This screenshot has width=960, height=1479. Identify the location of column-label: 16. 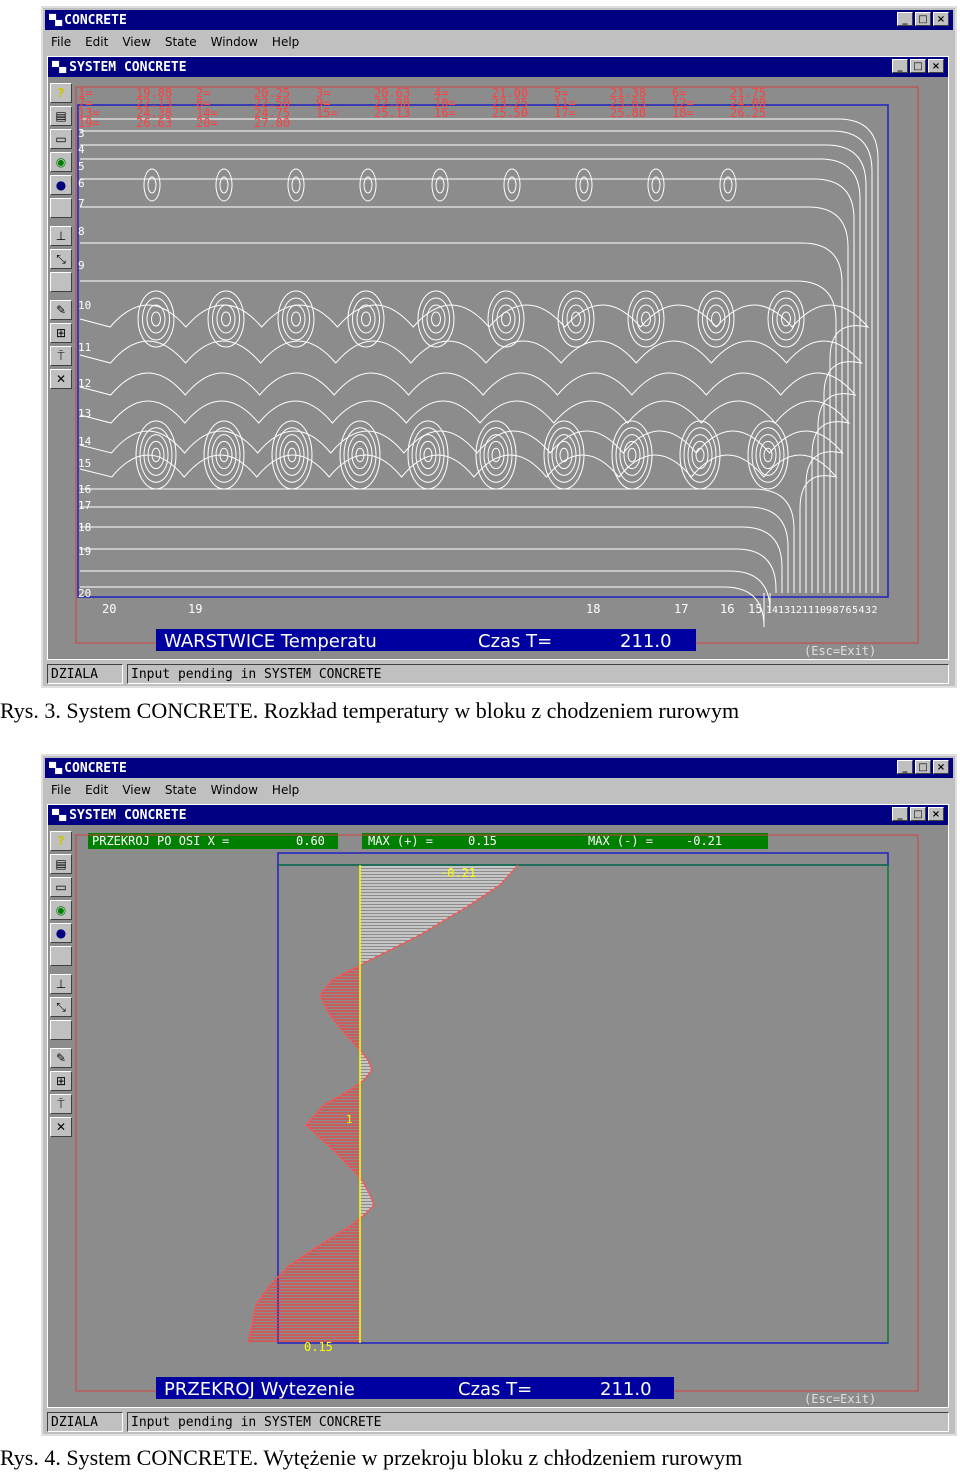
(727, 609).